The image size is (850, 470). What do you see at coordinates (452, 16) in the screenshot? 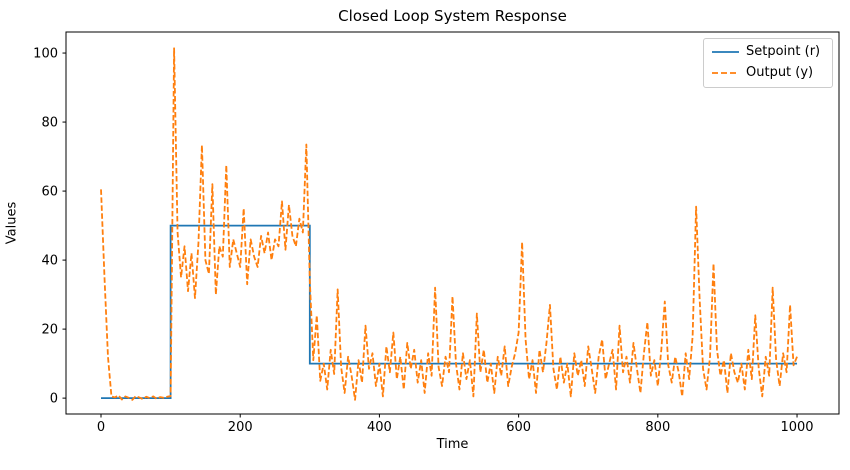
I see `chart-title: Closed Loop System Response` at bounding box center [452, 16].